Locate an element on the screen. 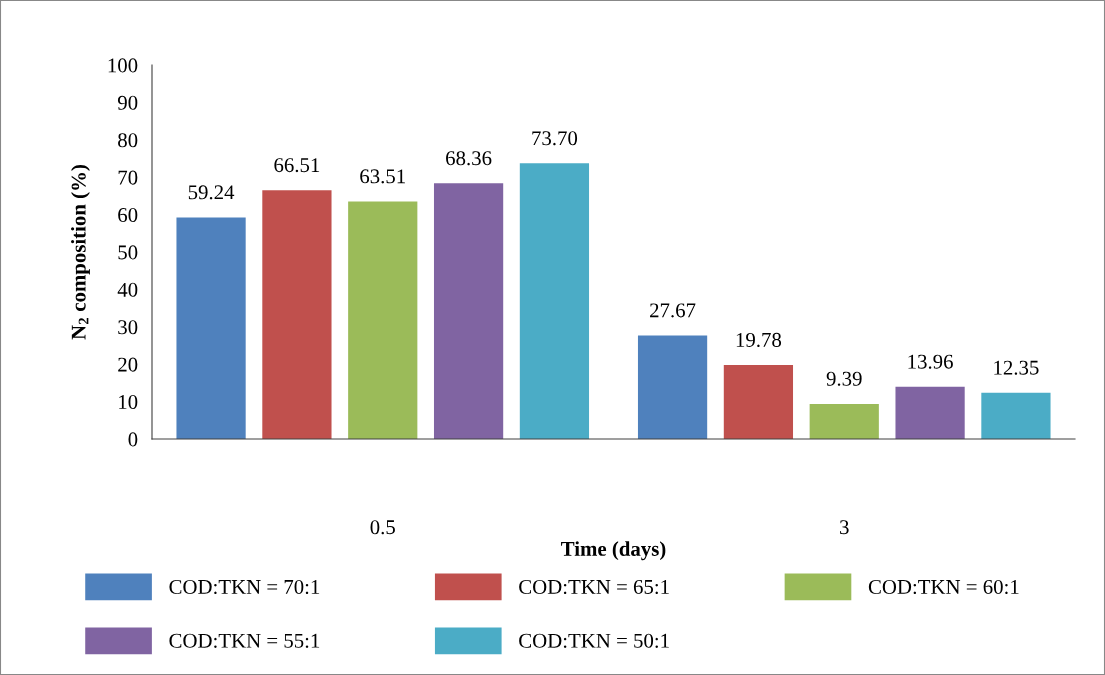 The image size is (1105, 675). legend-label: COD:TKN = 65:1 is located at coordinates (594, 587).